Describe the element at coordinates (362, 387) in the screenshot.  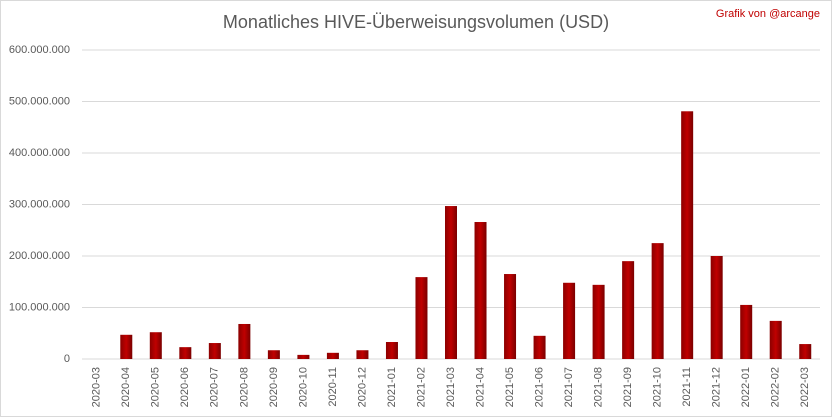
I see `x-tick-label: 2020-12` at that location.